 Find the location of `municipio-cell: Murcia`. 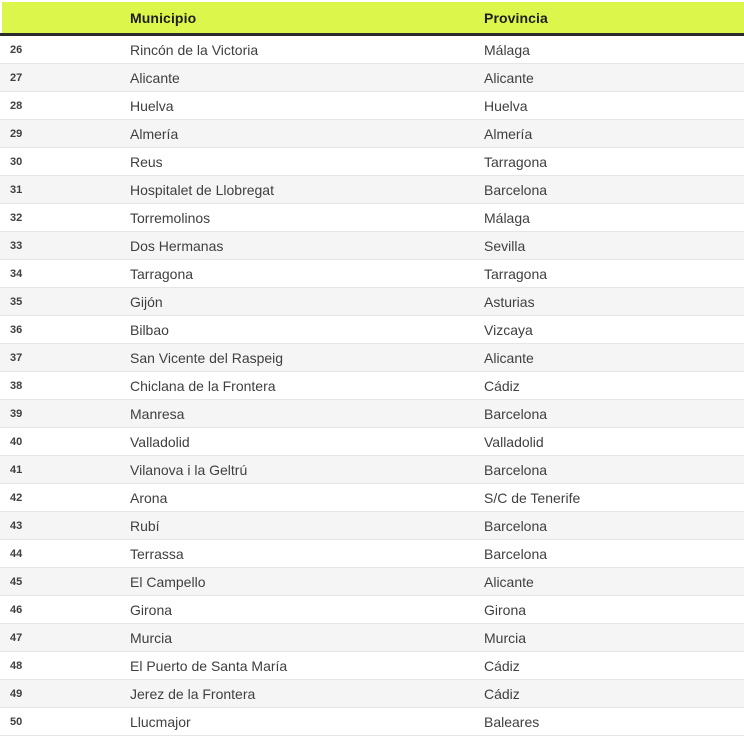

municipio-cell: Murcia is located at coordinates (151, 637).